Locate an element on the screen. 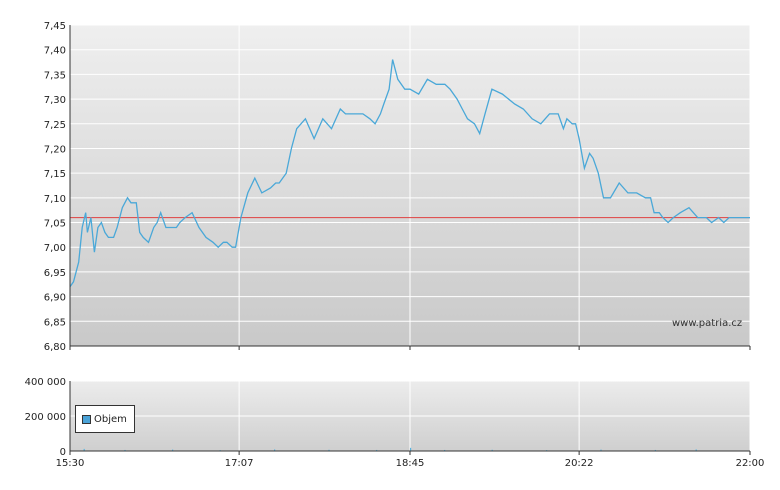 The height and width of the screenshot is (490, 780). volume-y-tick-label: 200 000 is located at coordinates (45, 417).